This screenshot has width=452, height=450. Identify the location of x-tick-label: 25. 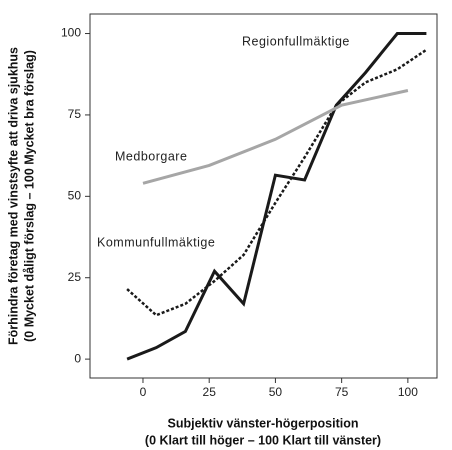
(210, 392).